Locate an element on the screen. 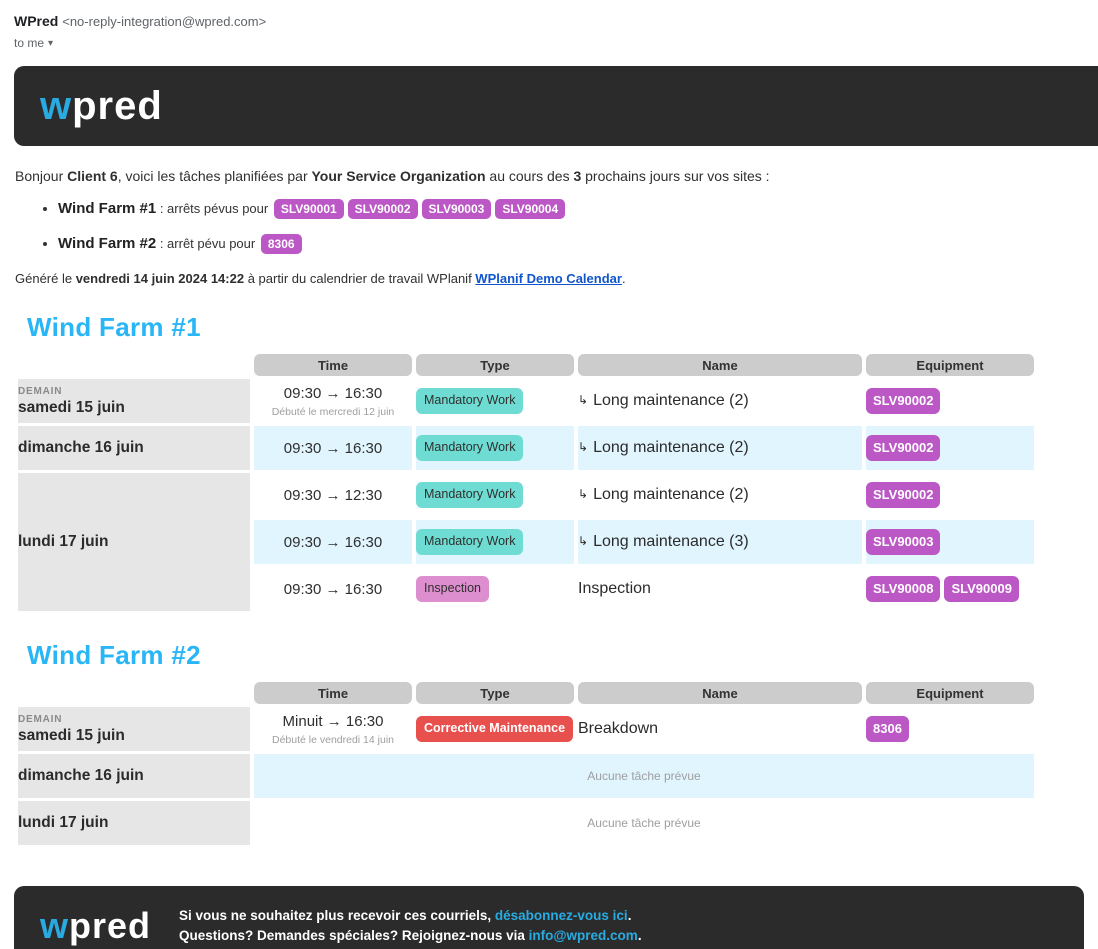  time-range: 09:30 → 12:30 is located at coordinates (333, 495).